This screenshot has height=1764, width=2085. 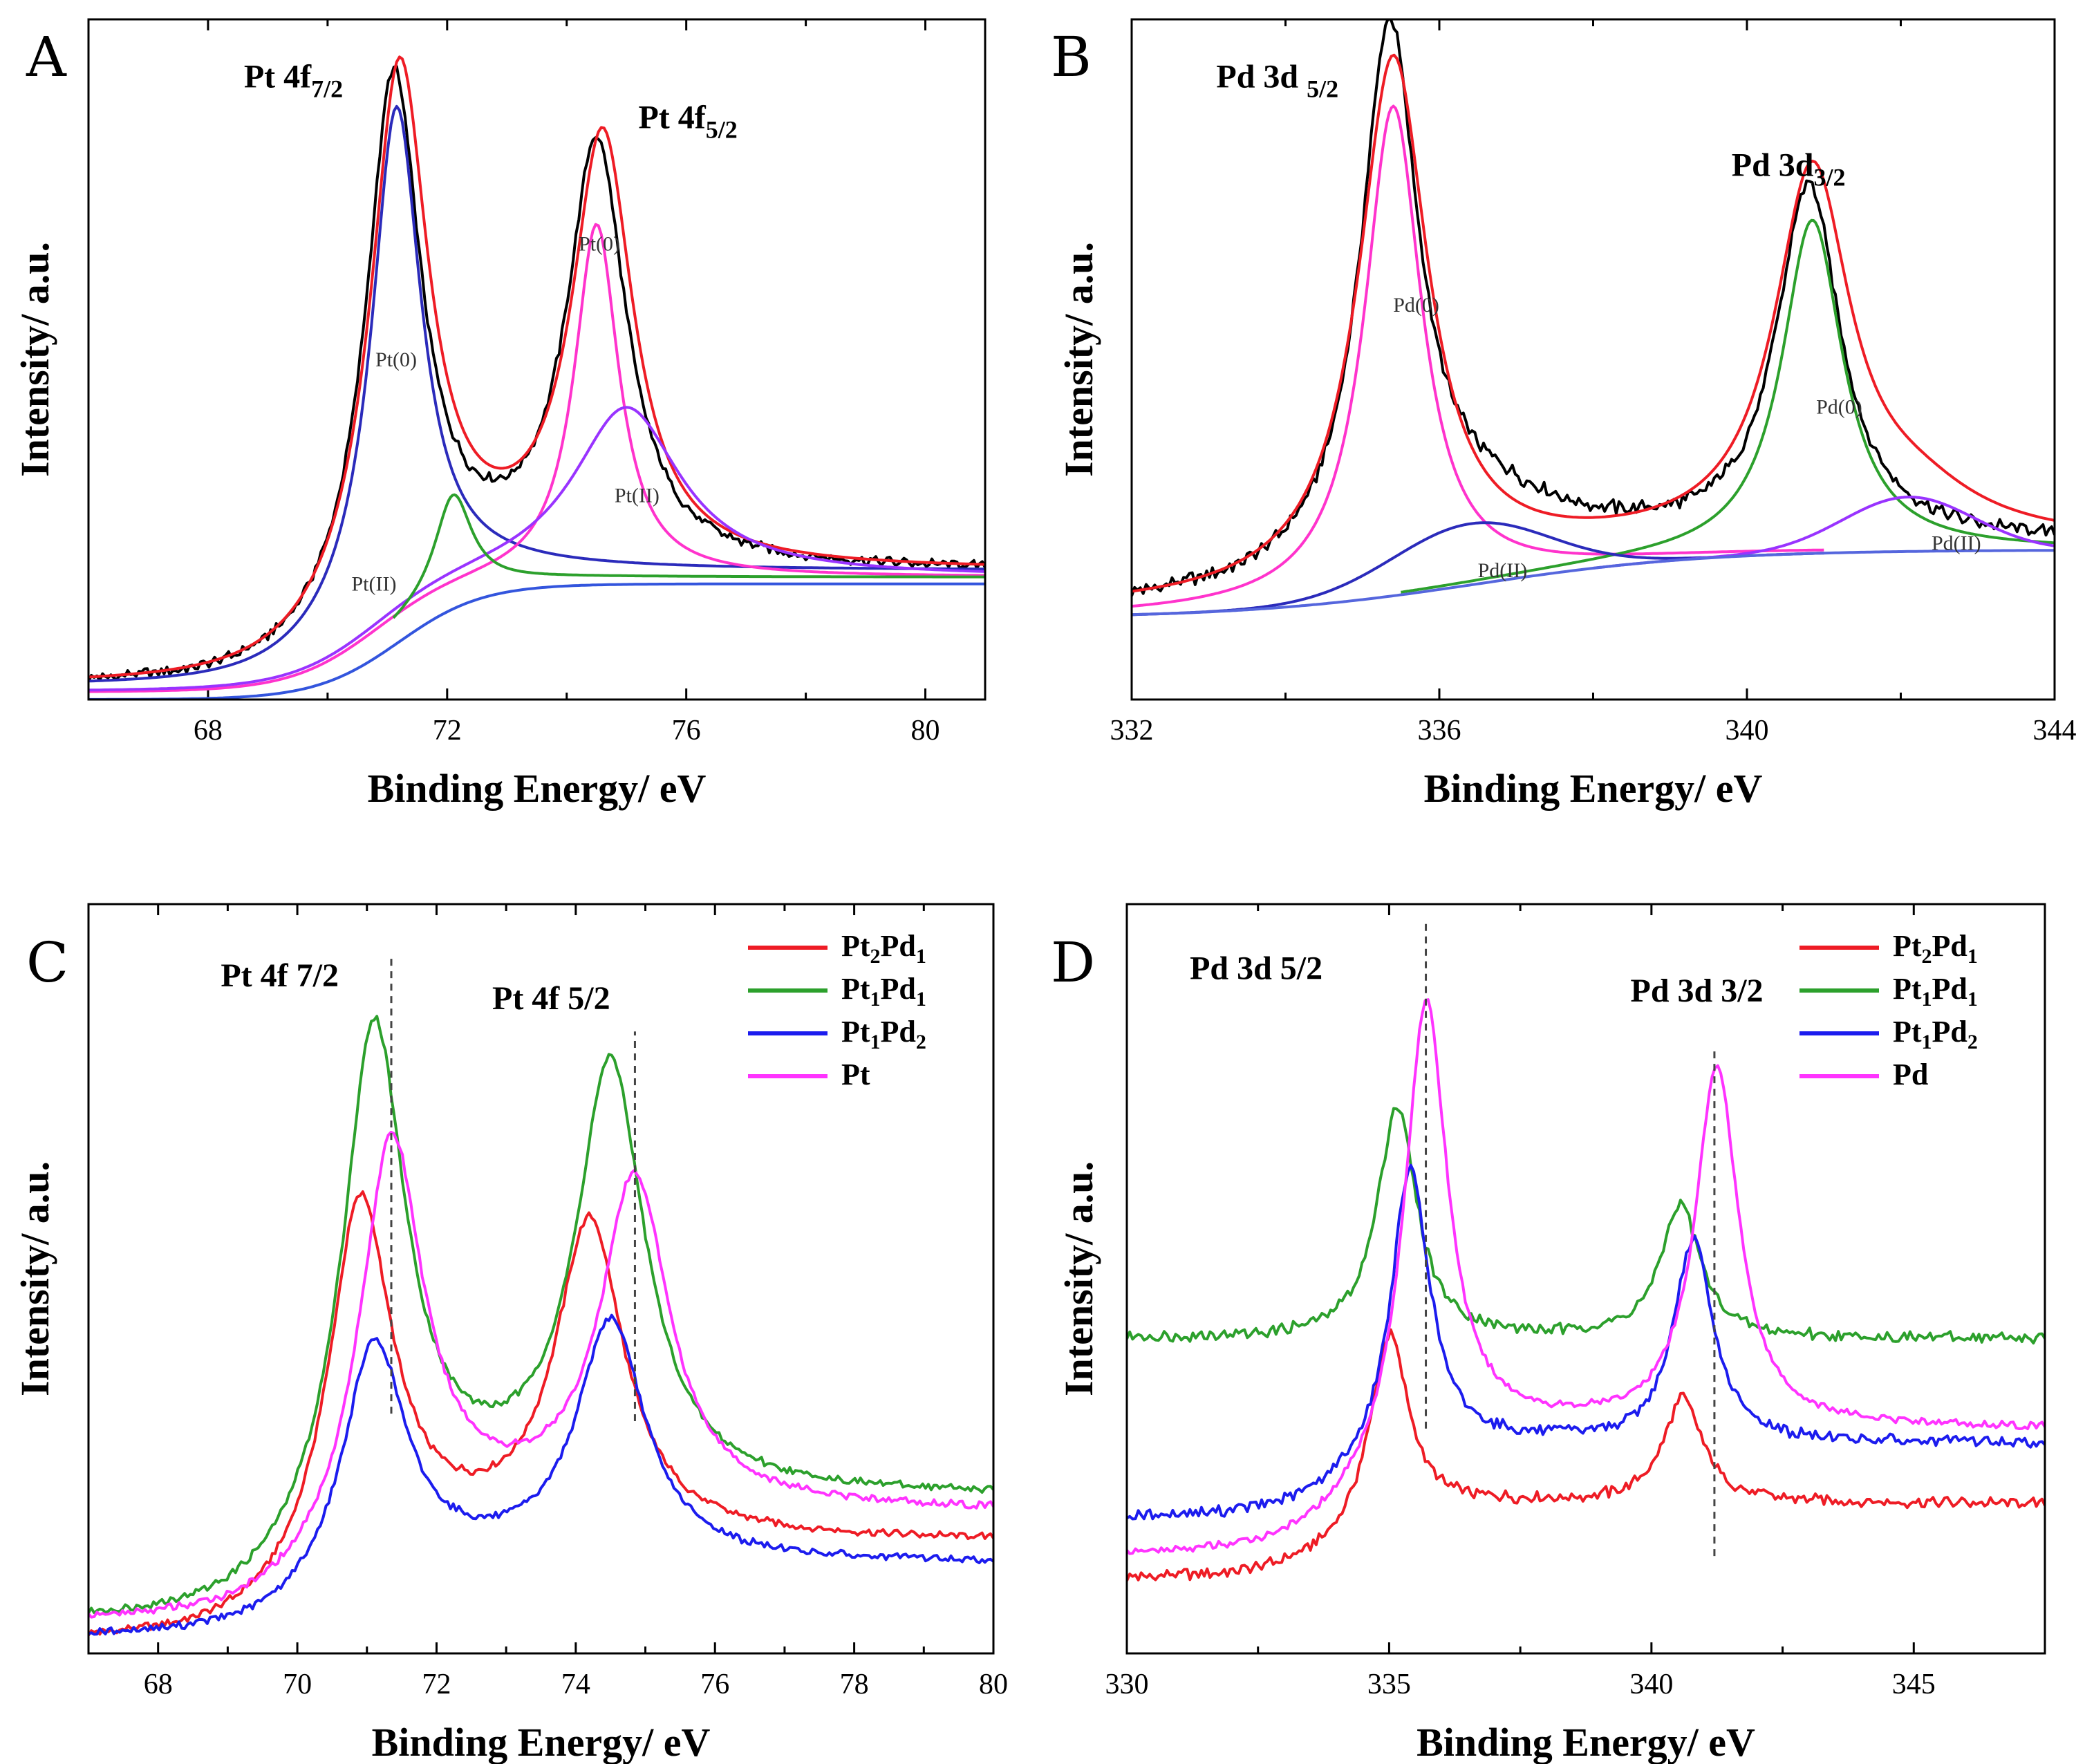 What do you see at coordinates (1789, 169) in the screenshot?
I see `peak-title: Pd 3d3/2` at bounding box center [1789, 169].